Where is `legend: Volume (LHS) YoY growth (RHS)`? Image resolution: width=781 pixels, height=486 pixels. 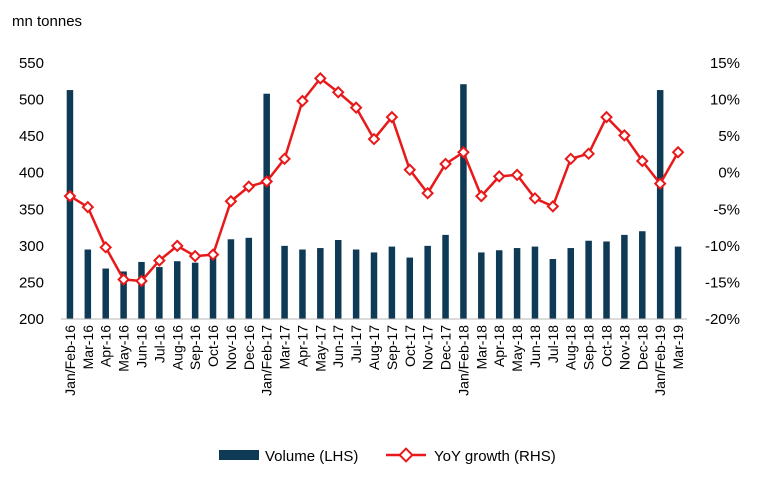
legend: Volume (LHS) YoY growth (RHS) is located at coordinates (387, 456).